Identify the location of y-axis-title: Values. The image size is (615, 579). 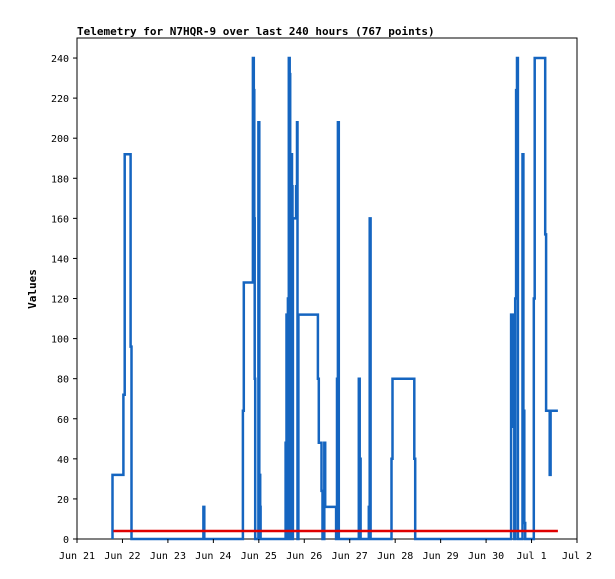
(32, 289).